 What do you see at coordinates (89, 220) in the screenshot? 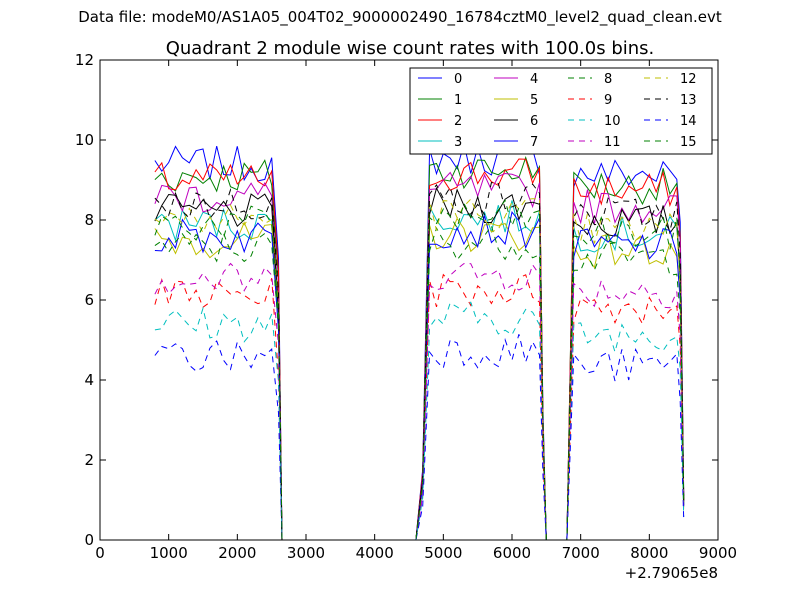
I see `y-tick-label: 8` at bounding box center [89, 220].